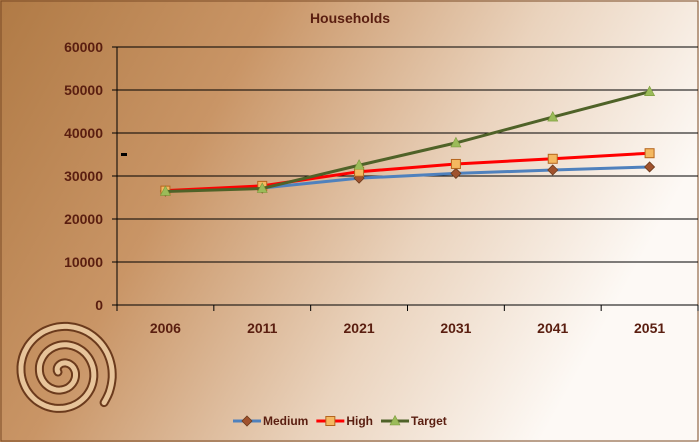 The image size is (699, 442). I want to click on legend-artifact-mark, so click(124, 154).